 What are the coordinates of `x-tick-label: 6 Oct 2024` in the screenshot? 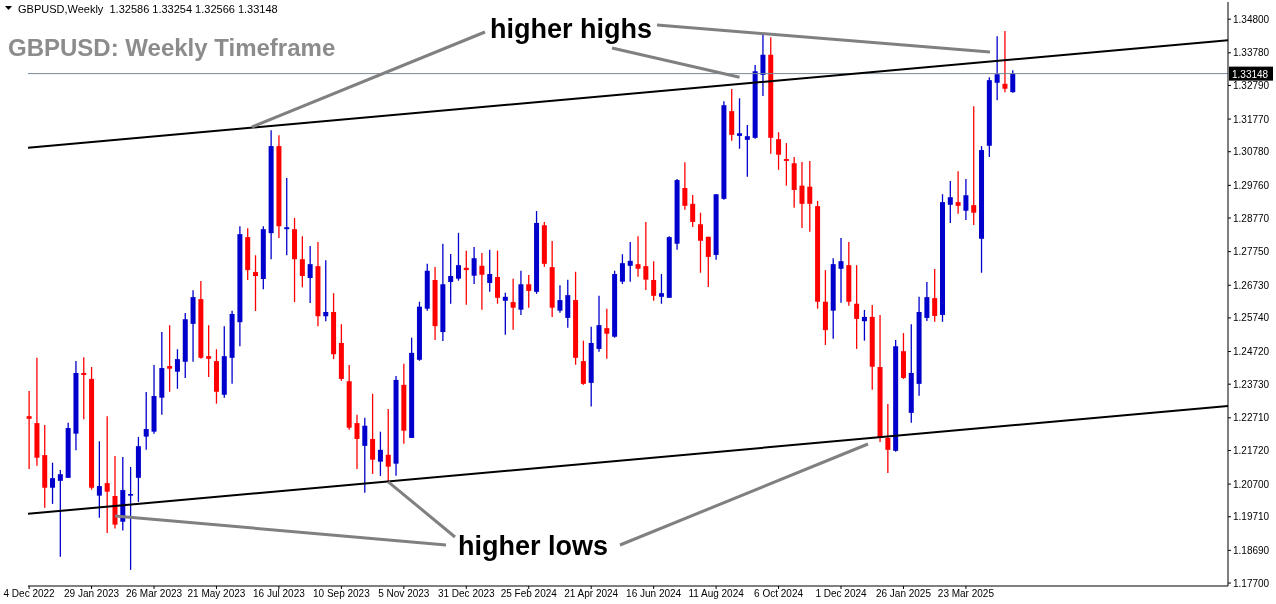 It's located at (779, 593).